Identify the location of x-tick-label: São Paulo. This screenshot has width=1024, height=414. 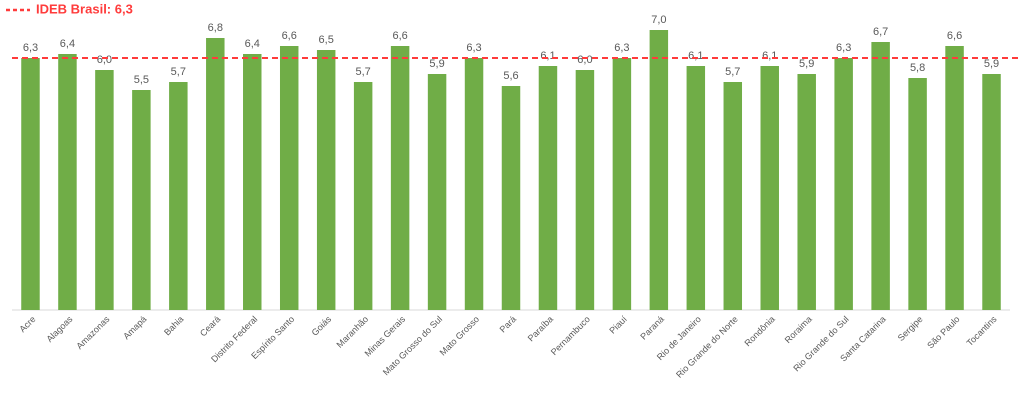
(943, 332).